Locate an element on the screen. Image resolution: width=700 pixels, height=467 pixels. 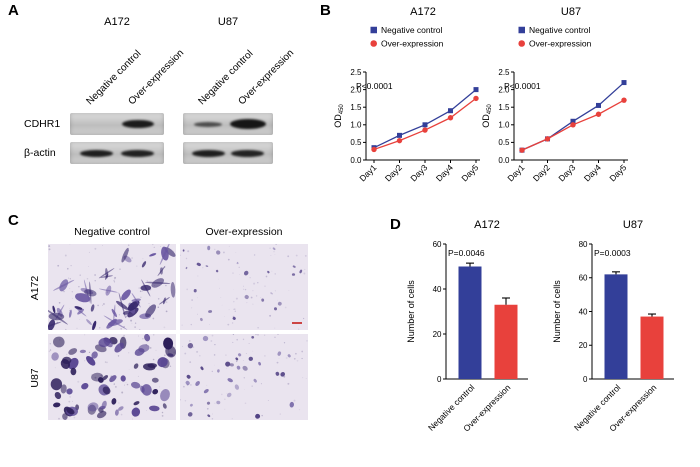
panel-label-b: B is located at coordinates (325, 10).